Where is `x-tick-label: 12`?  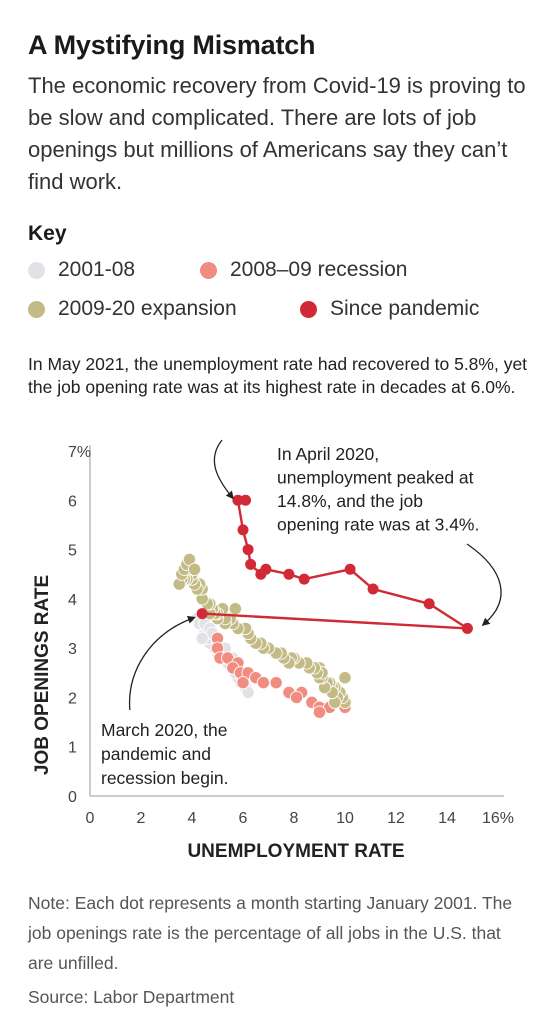
x-tick-label: 12 is located at coordinates (396, 818).